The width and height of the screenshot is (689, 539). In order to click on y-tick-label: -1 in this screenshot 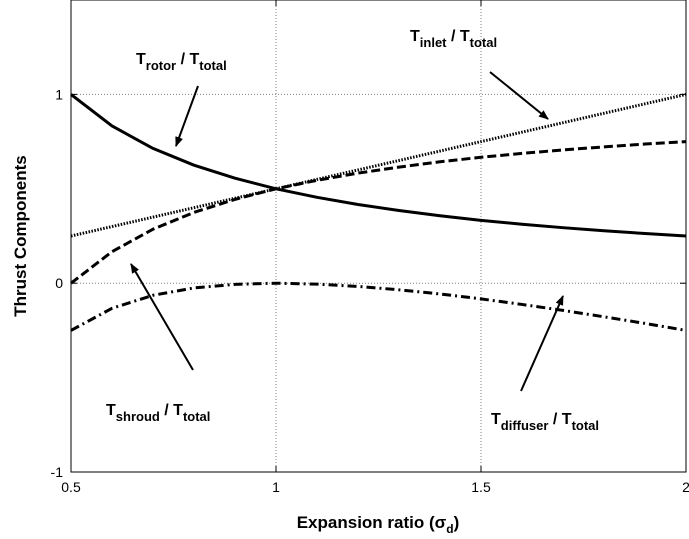, I will do `click(57, 472)`.